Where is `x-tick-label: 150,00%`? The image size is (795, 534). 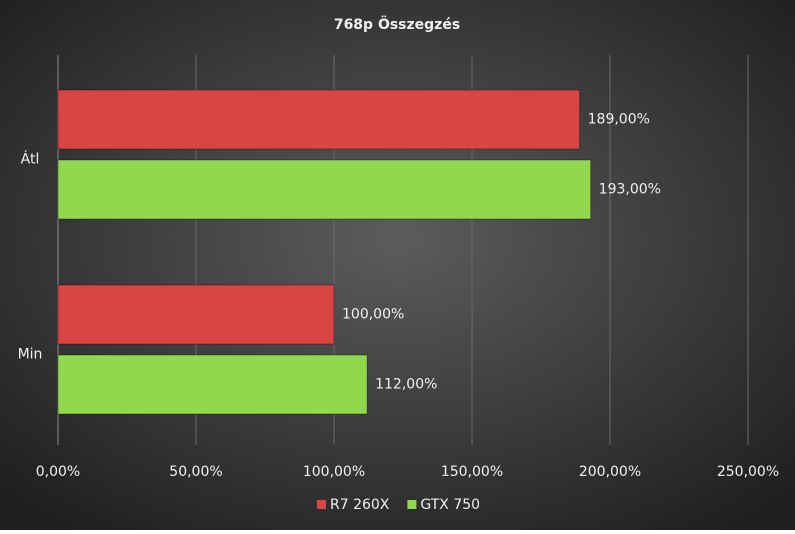
x-tick-label: 150,00% is located at coordinates (472, 472).